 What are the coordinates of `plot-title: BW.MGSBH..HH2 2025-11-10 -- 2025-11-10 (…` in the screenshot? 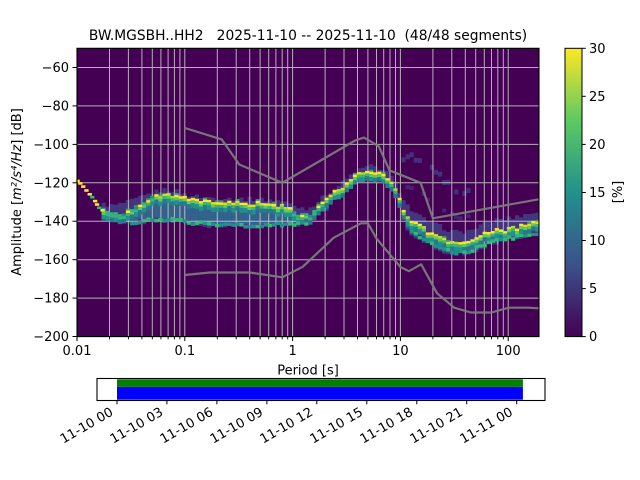 It's located at (308, 36).